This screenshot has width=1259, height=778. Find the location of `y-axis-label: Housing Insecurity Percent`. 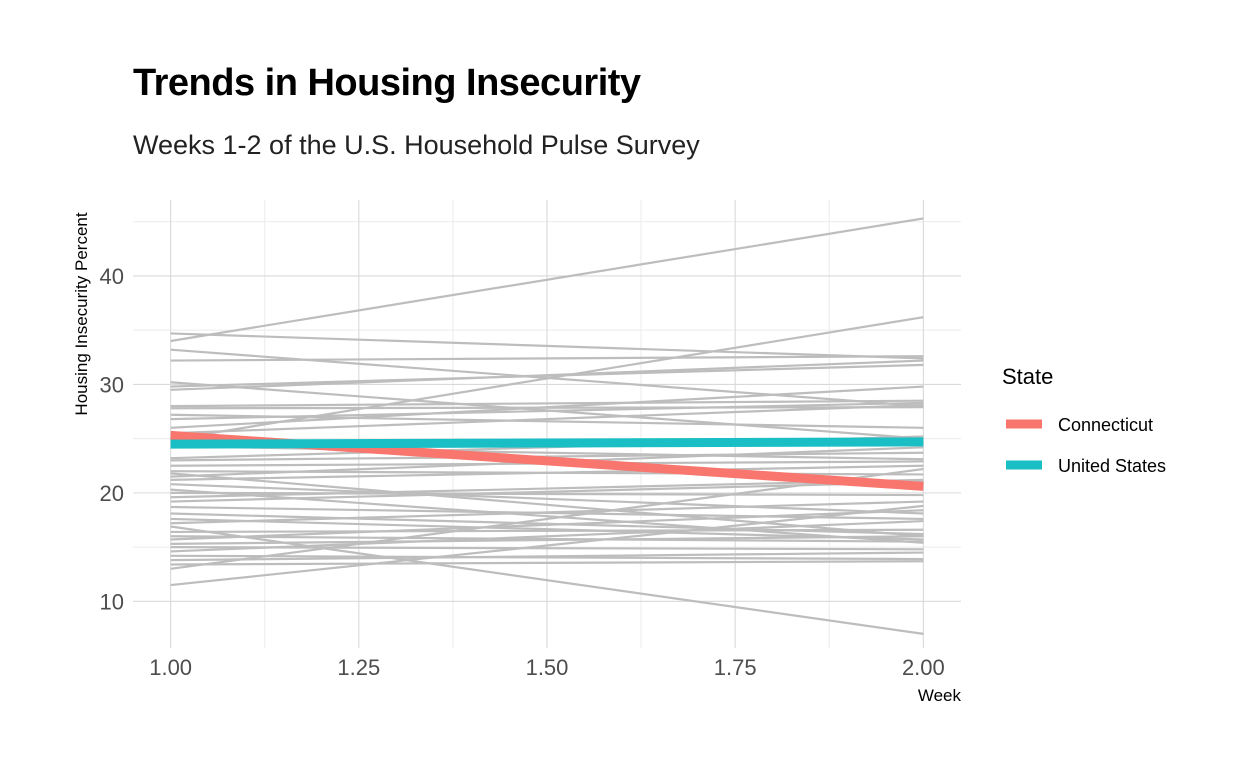

y-axis-label: Housing Insecurity Percent is located at coordinates (81, 313).